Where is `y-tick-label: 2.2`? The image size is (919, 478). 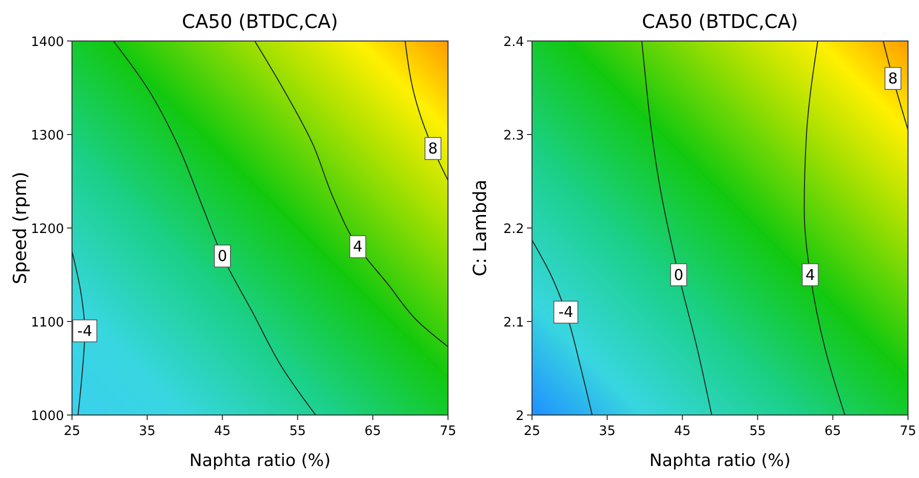 y-tick-label: 2.2 is located at coordinates (513, 229).